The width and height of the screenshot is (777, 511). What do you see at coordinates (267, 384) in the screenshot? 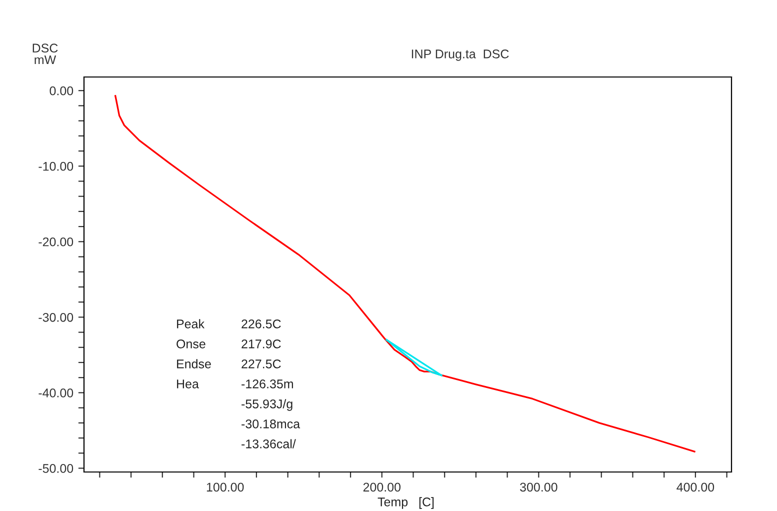
I see `annotation: -126.35m` at bounding box center [267, 384].